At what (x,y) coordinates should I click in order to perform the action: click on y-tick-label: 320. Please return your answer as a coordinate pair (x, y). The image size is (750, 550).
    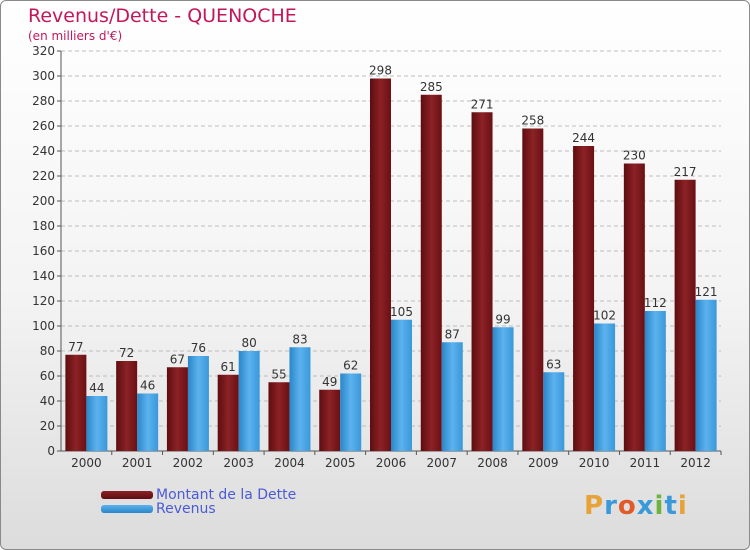
    Looking at the image, I should click on (43, 51).